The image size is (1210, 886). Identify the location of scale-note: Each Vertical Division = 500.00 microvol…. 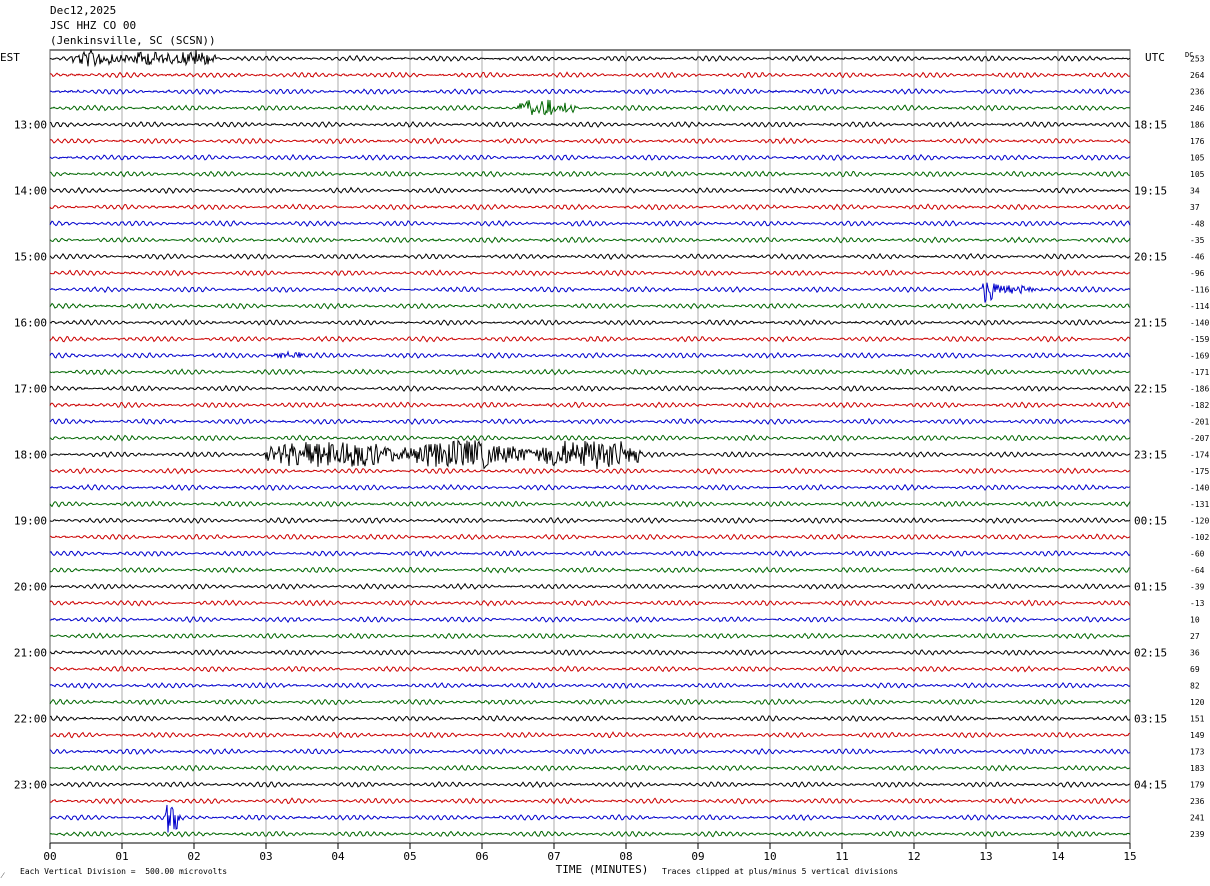
(124, 871).